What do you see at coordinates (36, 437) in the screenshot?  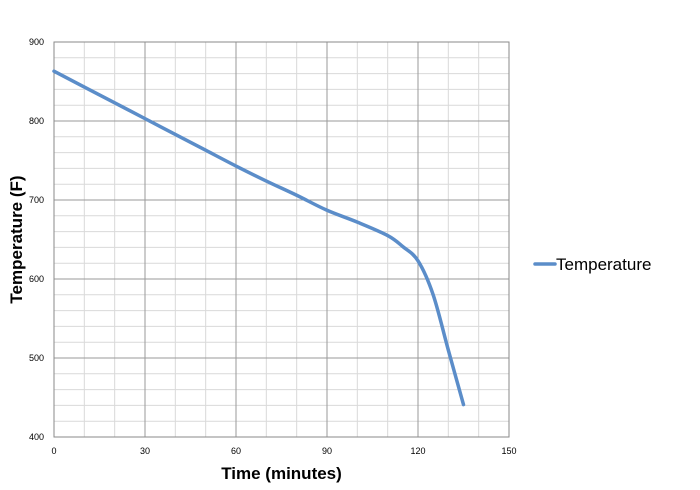 I see `y-tick-label: 400` at bounding box center [36, 437].